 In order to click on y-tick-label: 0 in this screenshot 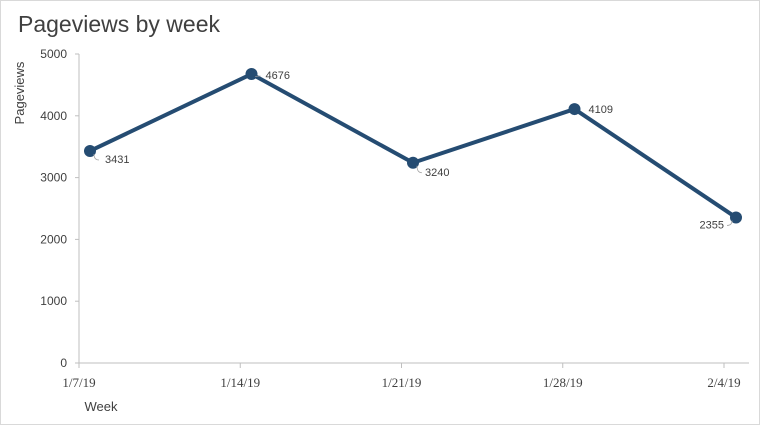, I will do `click(63, 363)`.